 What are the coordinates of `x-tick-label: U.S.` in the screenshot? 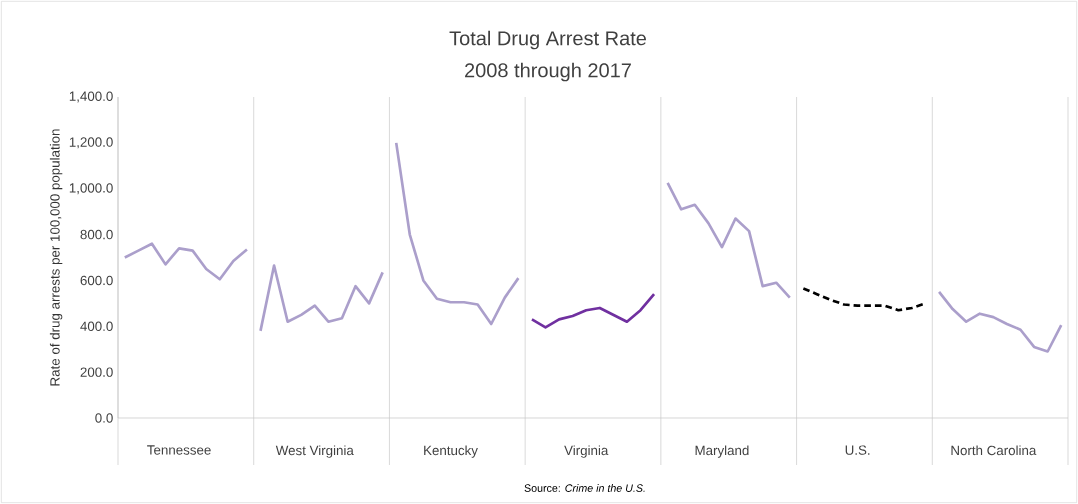 It's located at (857, 450).